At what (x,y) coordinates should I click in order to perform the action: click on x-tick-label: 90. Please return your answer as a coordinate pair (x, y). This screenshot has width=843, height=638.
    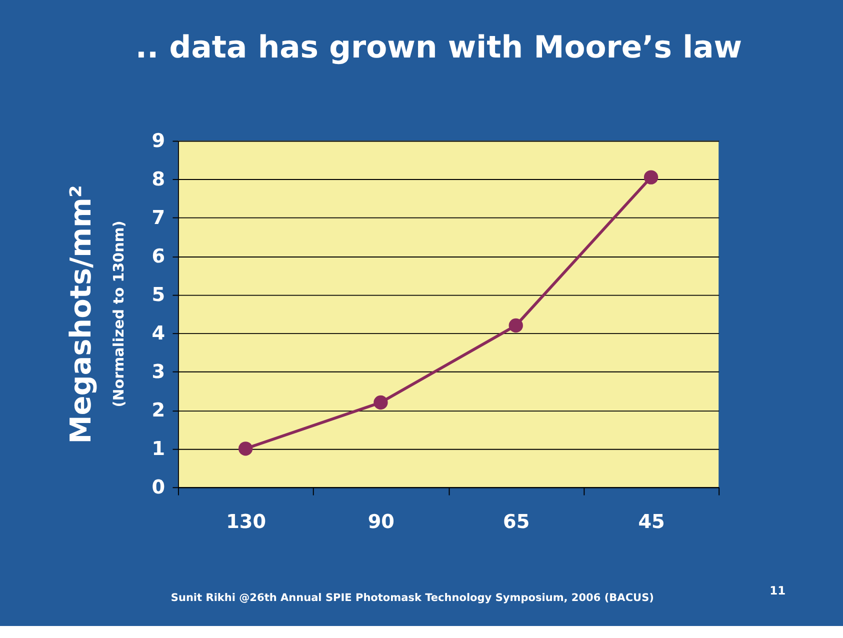
    Looking at the image, I should click on (381, 521).